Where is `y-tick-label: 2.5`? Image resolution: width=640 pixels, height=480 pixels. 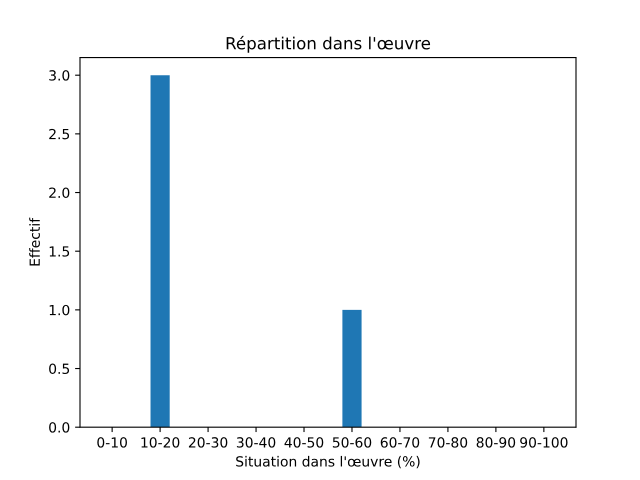
y-tick-label: 2.5 is located at coordinates (59, 134).